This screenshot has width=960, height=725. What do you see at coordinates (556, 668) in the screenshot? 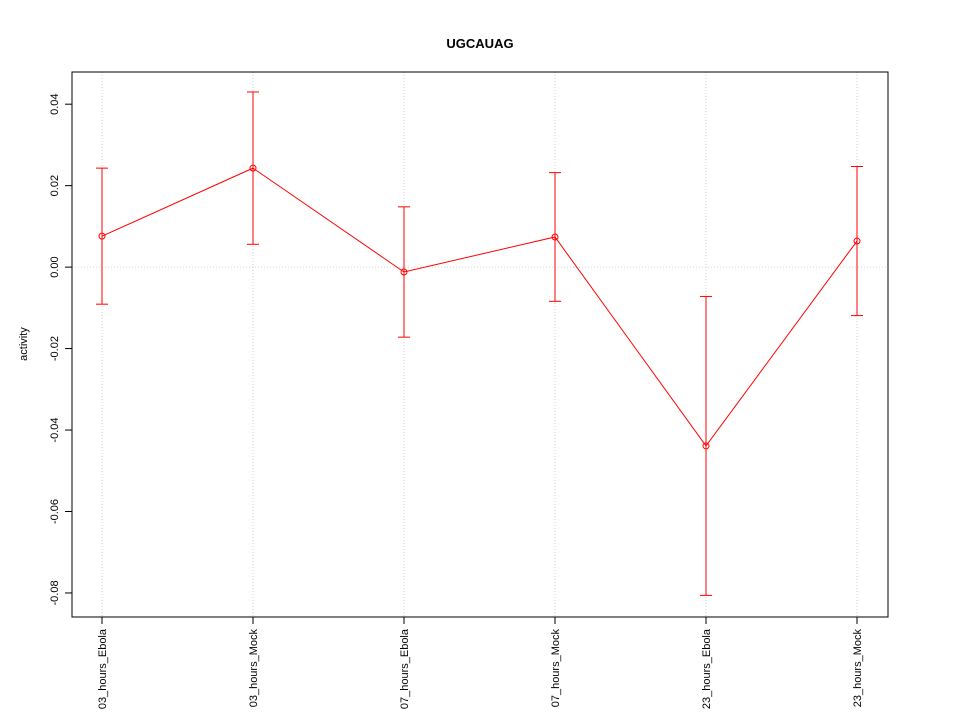
I see `x-tick-label: 07_hours_Mock` at bounding box center [556, 668].